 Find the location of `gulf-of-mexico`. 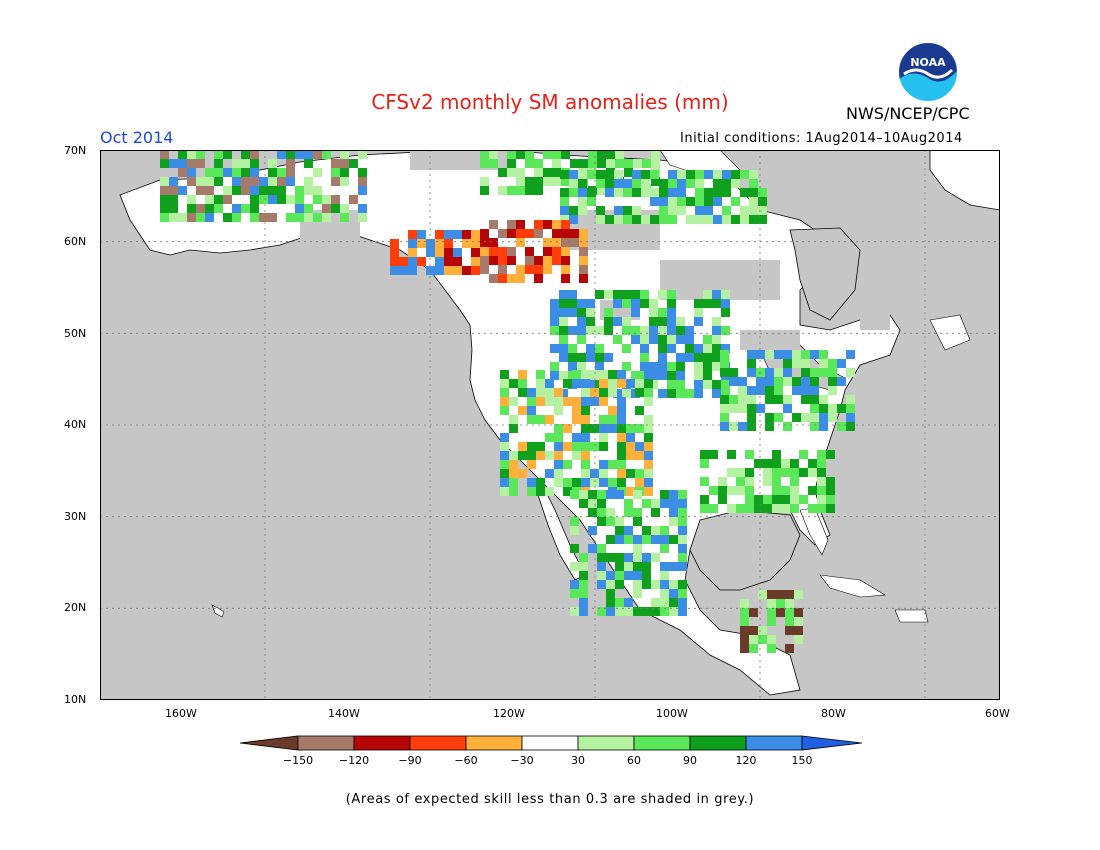

gulf-of-mexico is located at coordinates (745, 550).